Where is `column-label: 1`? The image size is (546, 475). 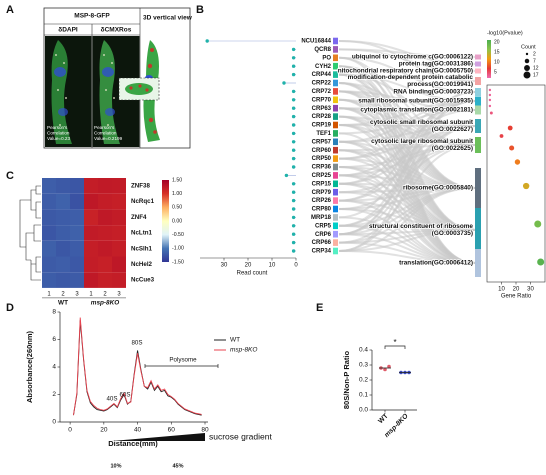 column-label: 1 is located at coordinates (91, 294).